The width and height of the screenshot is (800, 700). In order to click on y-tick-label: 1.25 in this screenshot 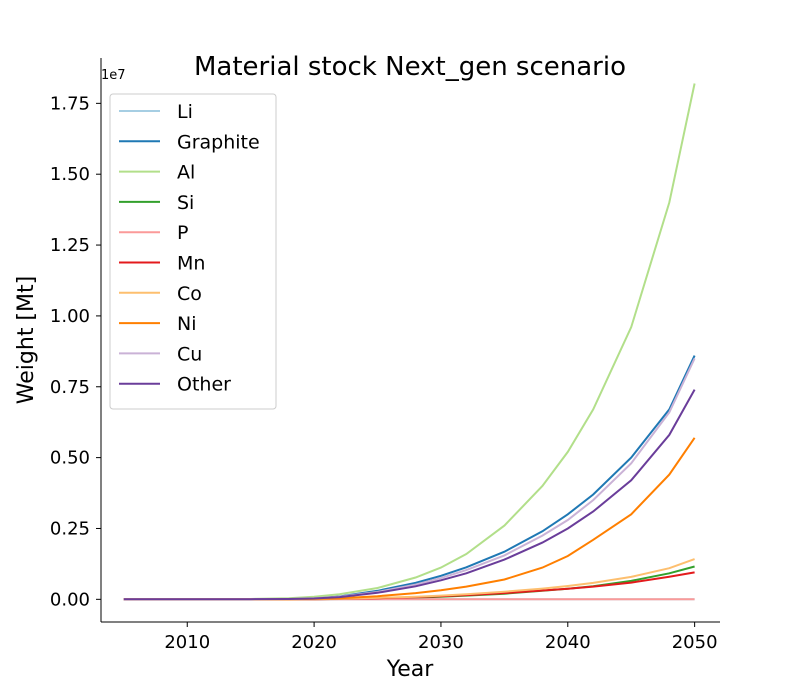, I will do `click(70, 245)`.